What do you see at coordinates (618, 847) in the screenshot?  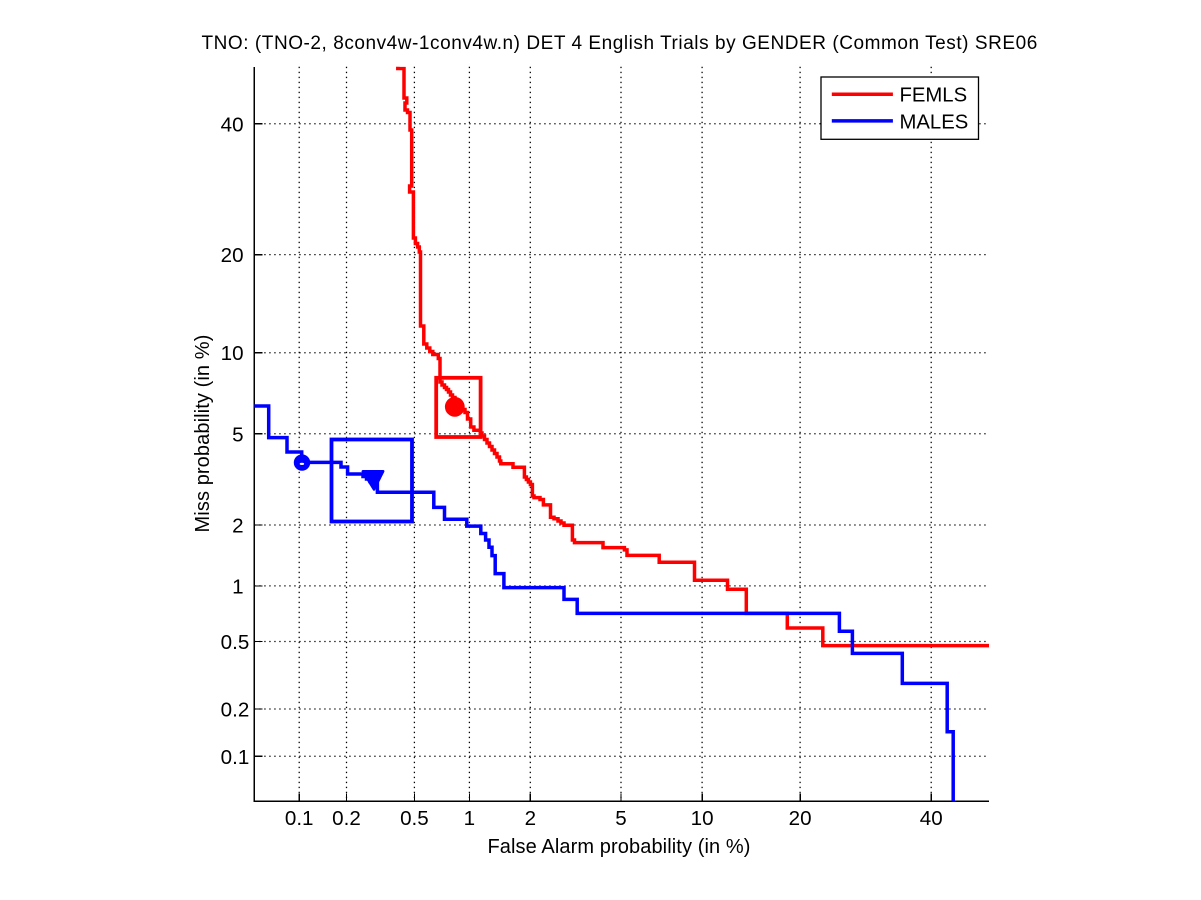 I see `svg-text: False Alarm probability (in %)` at bounding box center [618, 847].